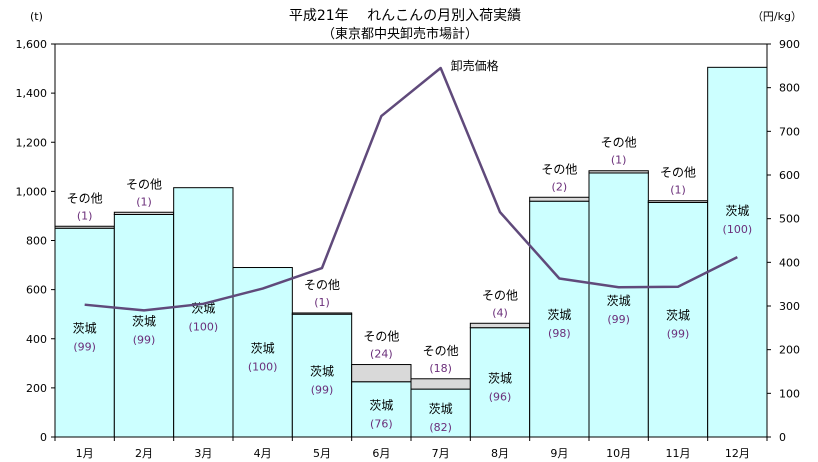  What do you see at coordinates (789, 88) in the screenshot?
I see `y-right-tick-label: 800` at bounding box center [789, 88].